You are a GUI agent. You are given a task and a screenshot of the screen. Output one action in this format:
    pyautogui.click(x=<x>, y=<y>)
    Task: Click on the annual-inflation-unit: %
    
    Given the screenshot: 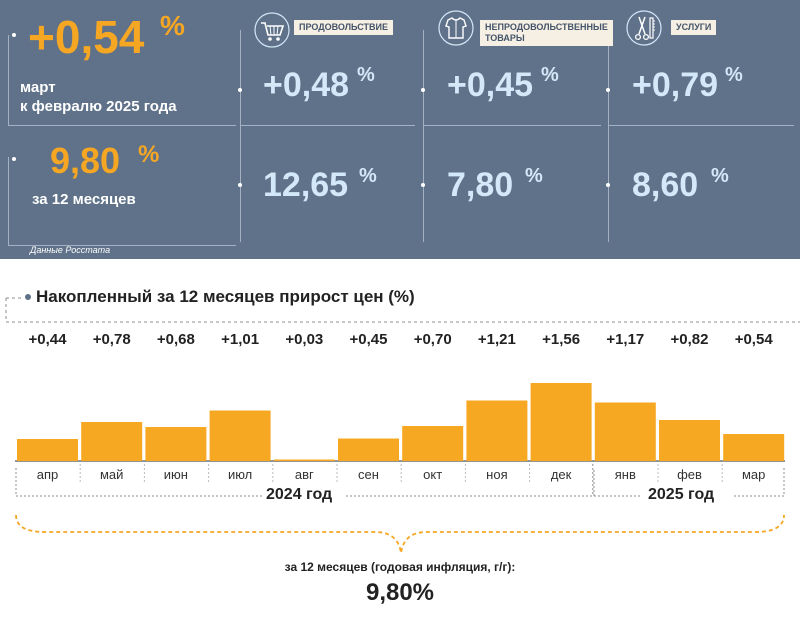 What is the action you would take?
    pyautogui.click(x=149, y=154)
    